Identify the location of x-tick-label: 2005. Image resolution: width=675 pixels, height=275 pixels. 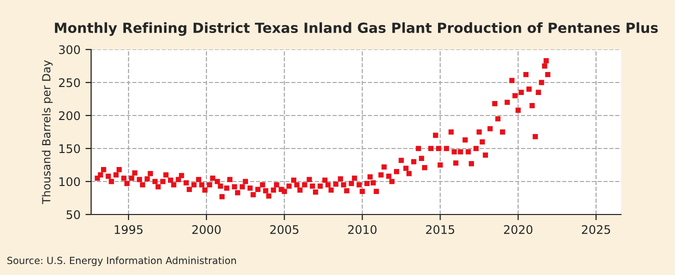
(284, 229).